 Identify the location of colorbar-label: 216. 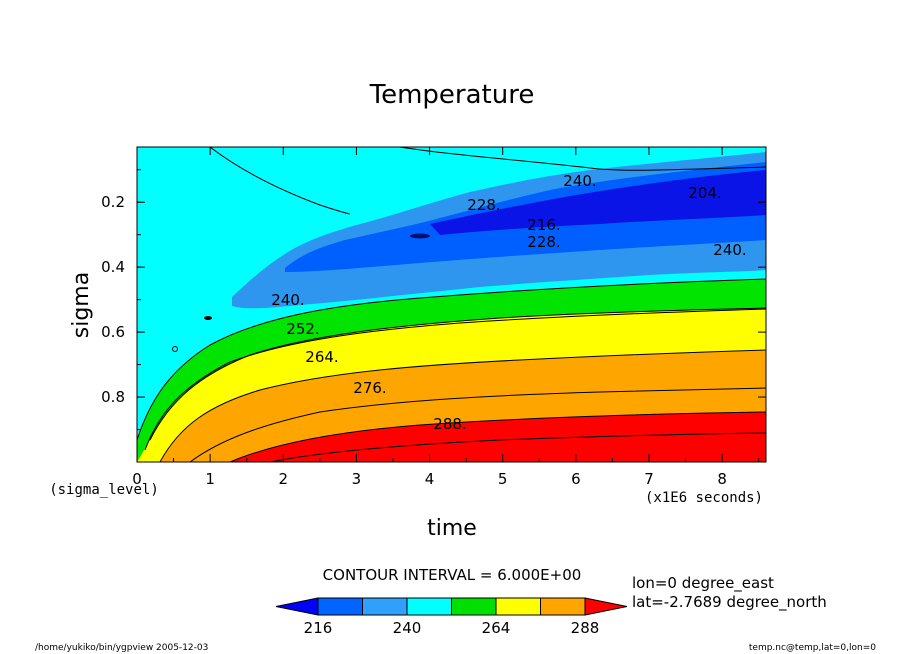
(318, 628).